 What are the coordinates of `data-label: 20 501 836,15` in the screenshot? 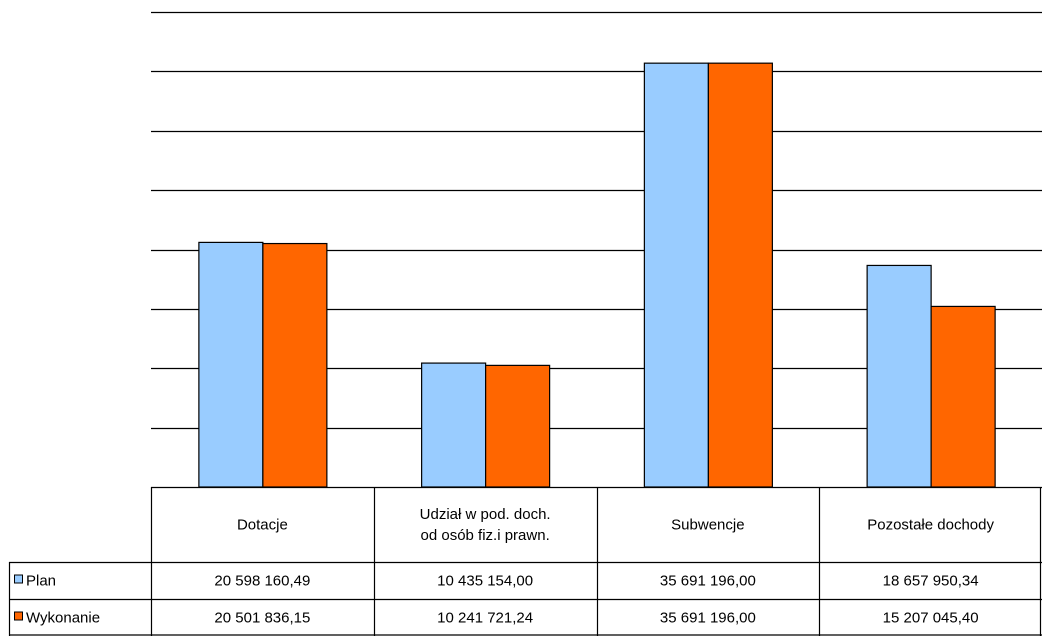 It's located at (262, 618).